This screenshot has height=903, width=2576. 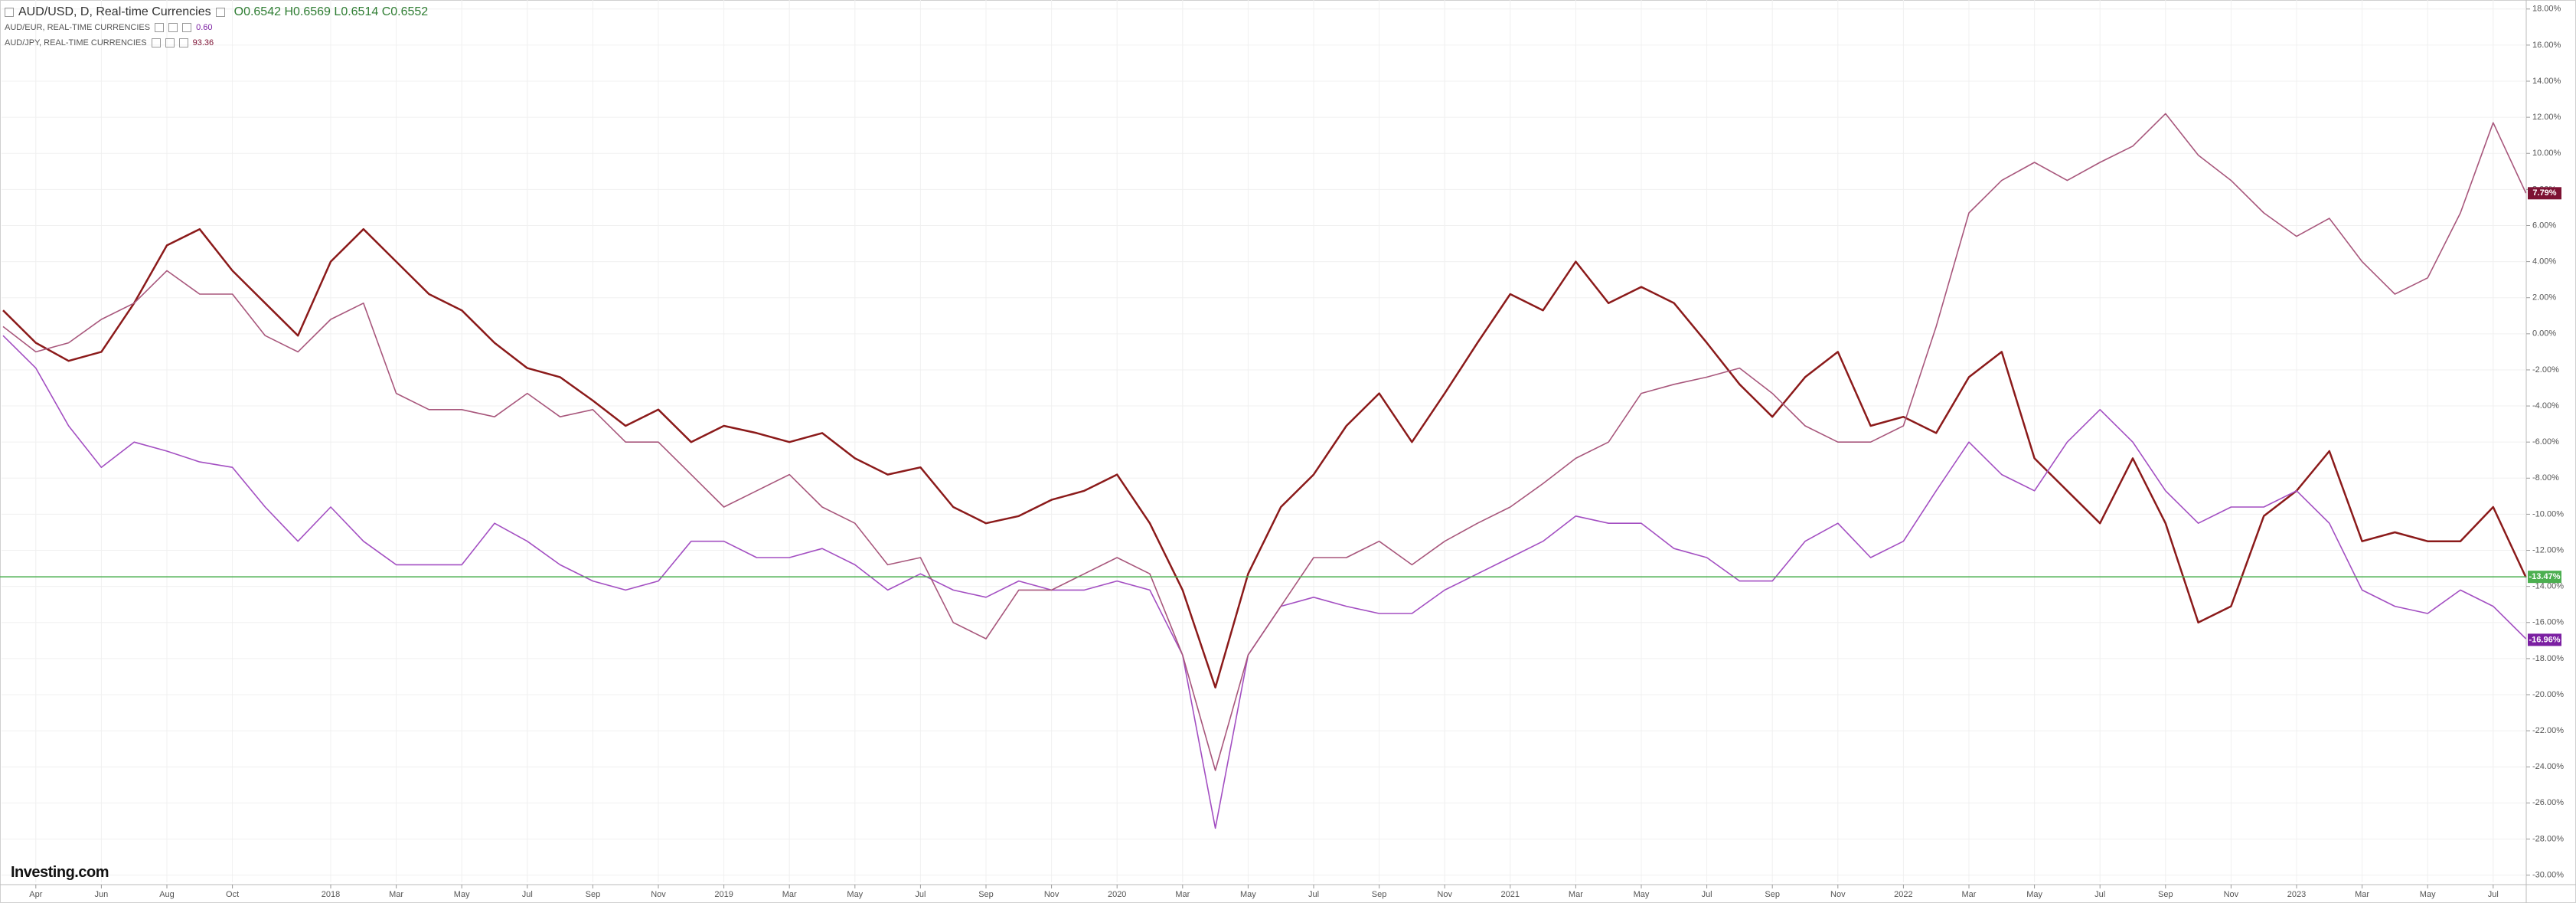 What do you see at coordinates (216, 43) in the screenshot?
I see `legend-row: AUD/JPY, REAL-TIME CURRENCIES 93.36` at bounding box center [216, 43].